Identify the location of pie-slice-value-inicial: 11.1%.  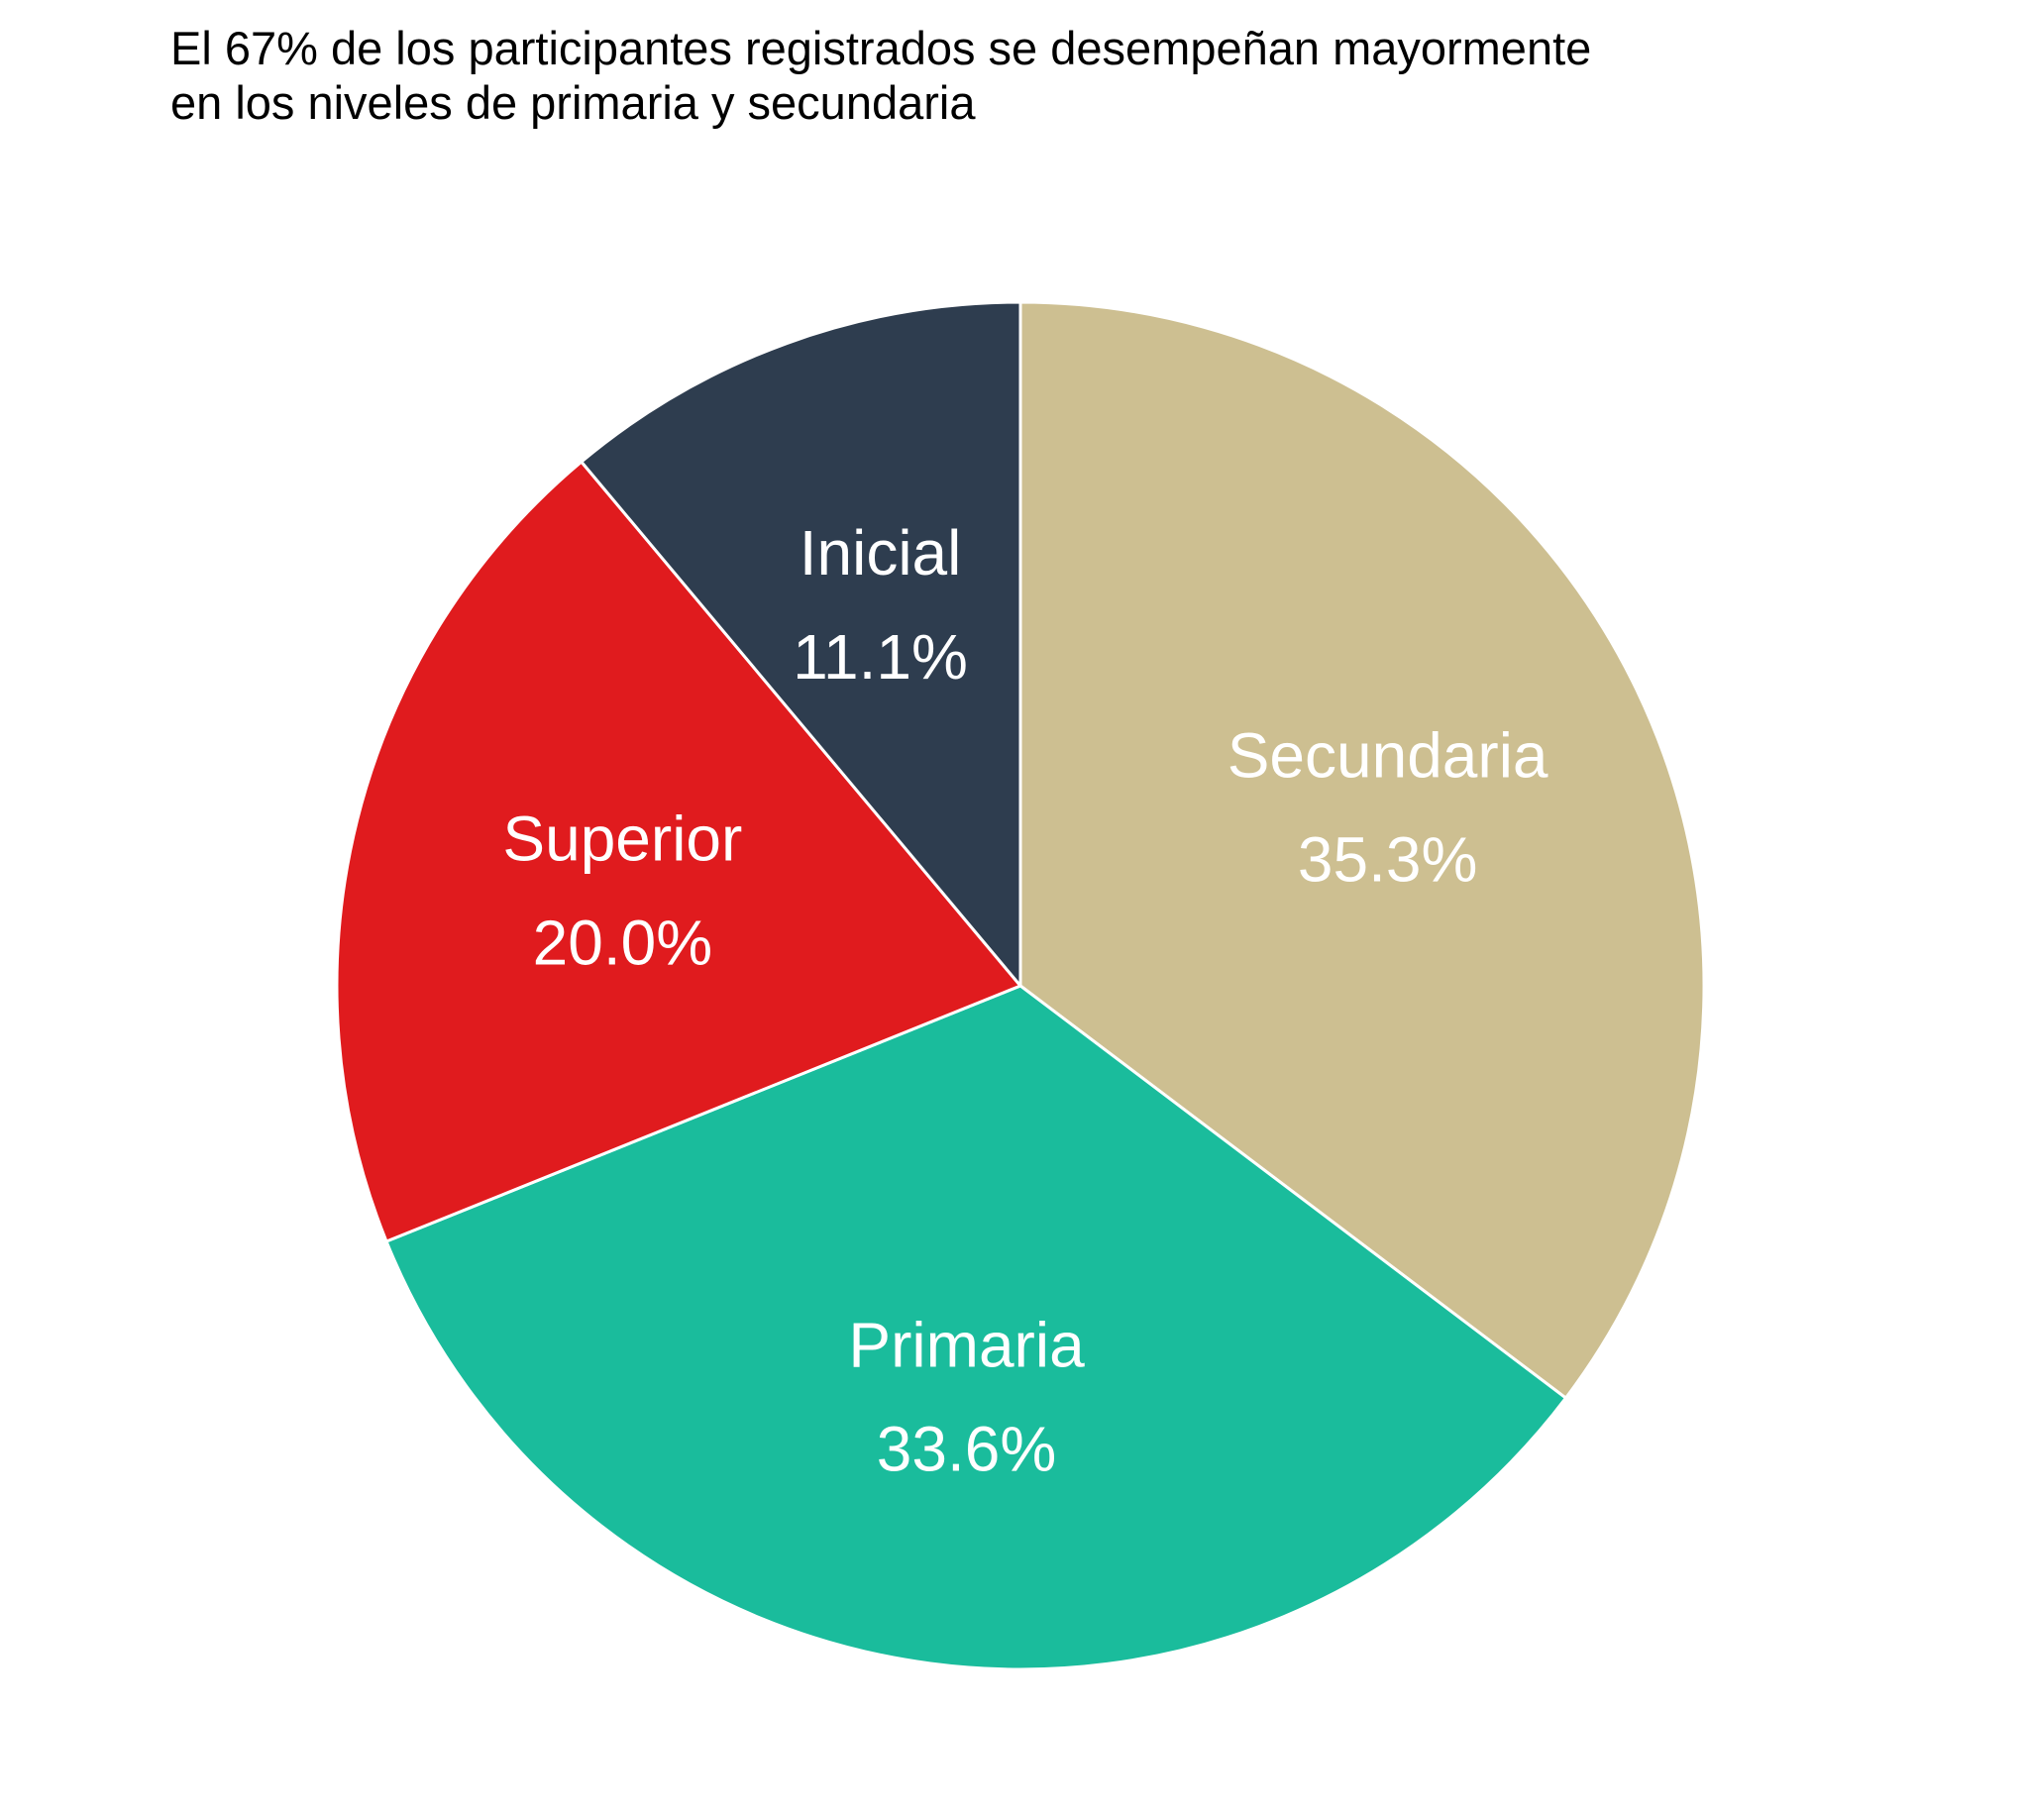
(880, 657).